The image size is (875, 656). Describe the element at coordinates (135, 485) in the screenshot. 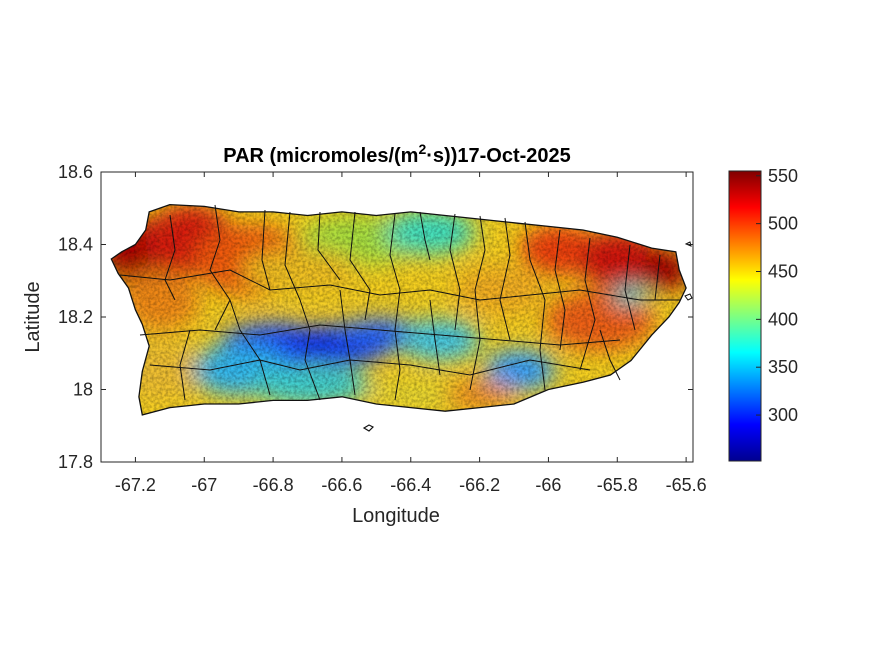

I see `x-tick-label: -67.2` at that location.